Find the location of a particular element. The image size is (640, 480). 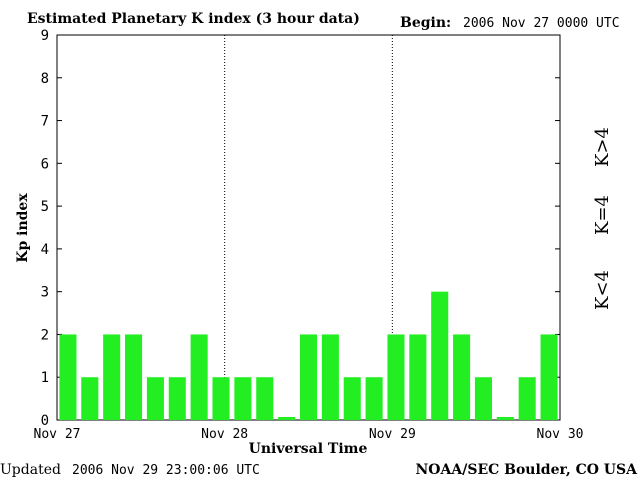

y-tick-label: 8 is located at coordinates (45, 79).